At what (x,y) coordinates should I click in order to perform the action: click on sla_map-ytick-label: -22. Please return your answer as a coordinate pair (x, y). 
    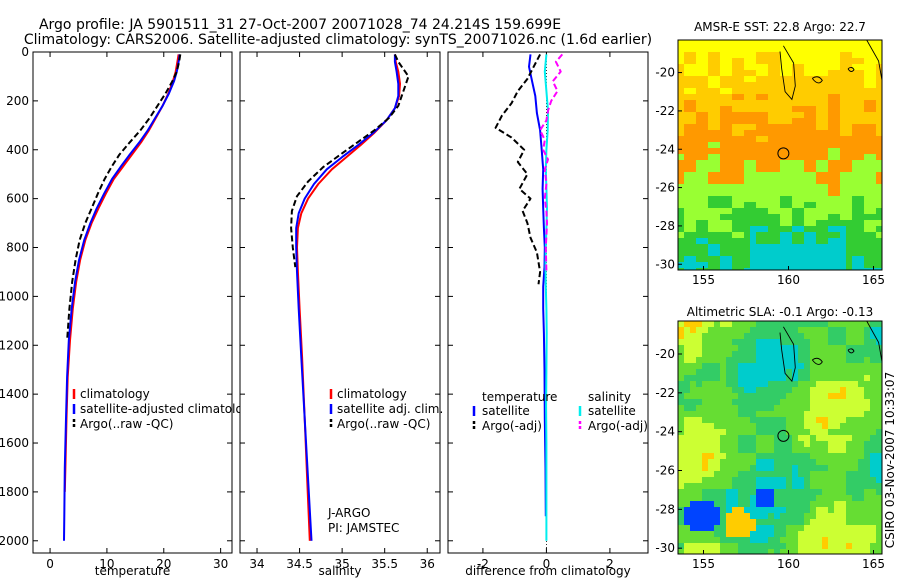
    Looking at the image, I should click on (665, 393).